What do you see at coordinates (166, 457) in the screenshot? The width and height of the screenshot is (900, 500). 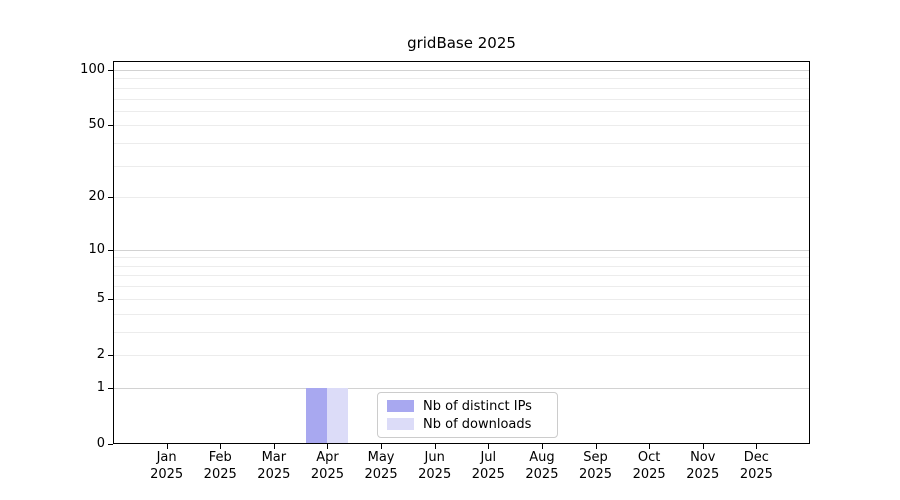 I see `x-tick-label-line: Jan` at bounding box center [166, 457].